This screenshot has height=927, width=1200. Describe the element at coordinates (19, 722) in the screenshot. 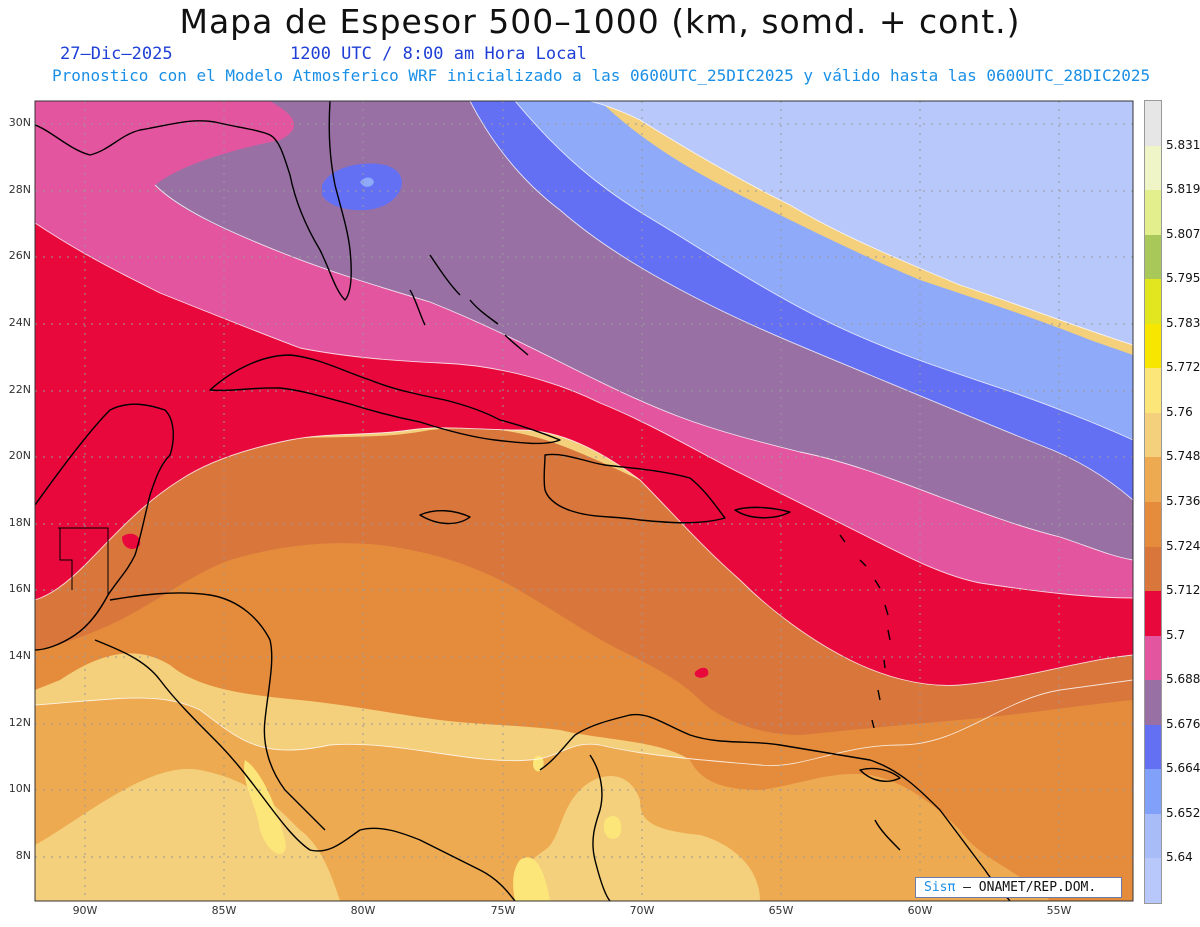

I see `lat-label: 12N` at that location.